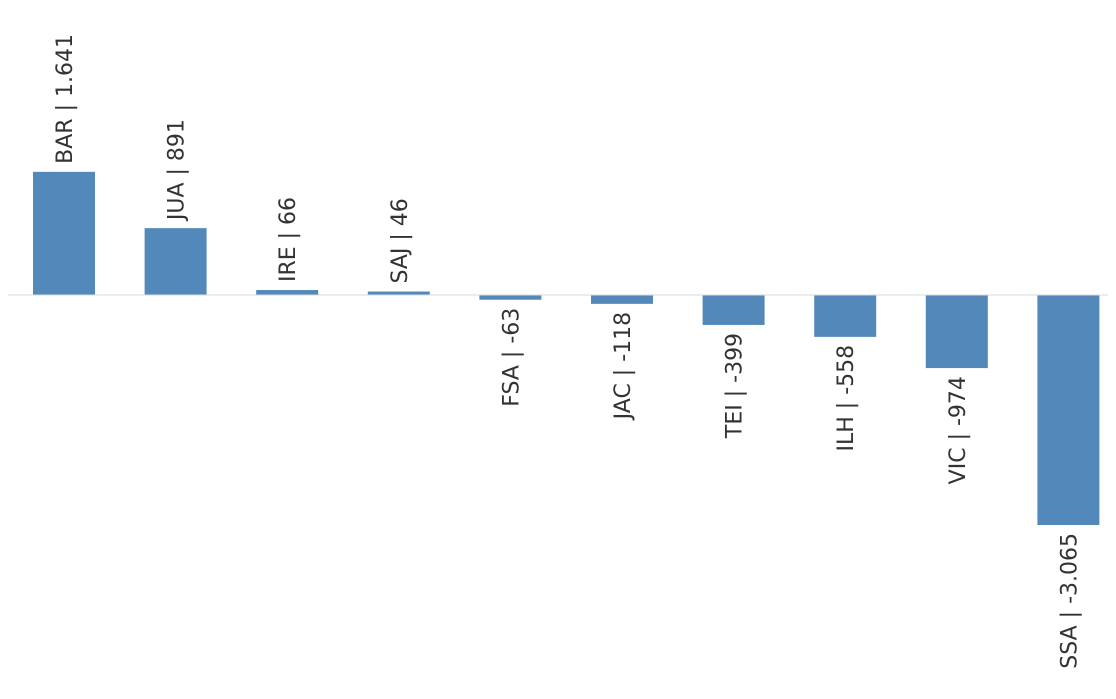 The height and width of the screenshot is (699, 1116). I want to click on bar-ilh, so click(845, 316).